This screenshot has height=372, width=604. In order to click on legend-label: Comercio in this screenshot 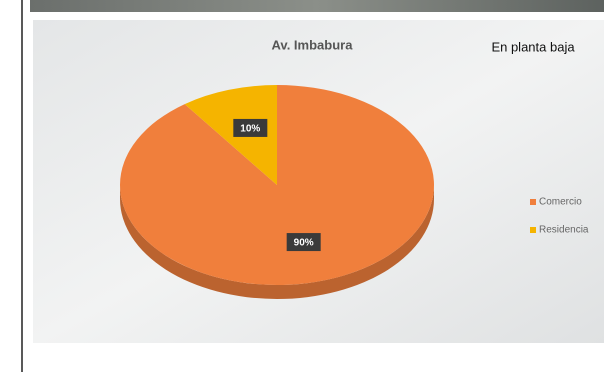, I will do `click(560, 202)`.